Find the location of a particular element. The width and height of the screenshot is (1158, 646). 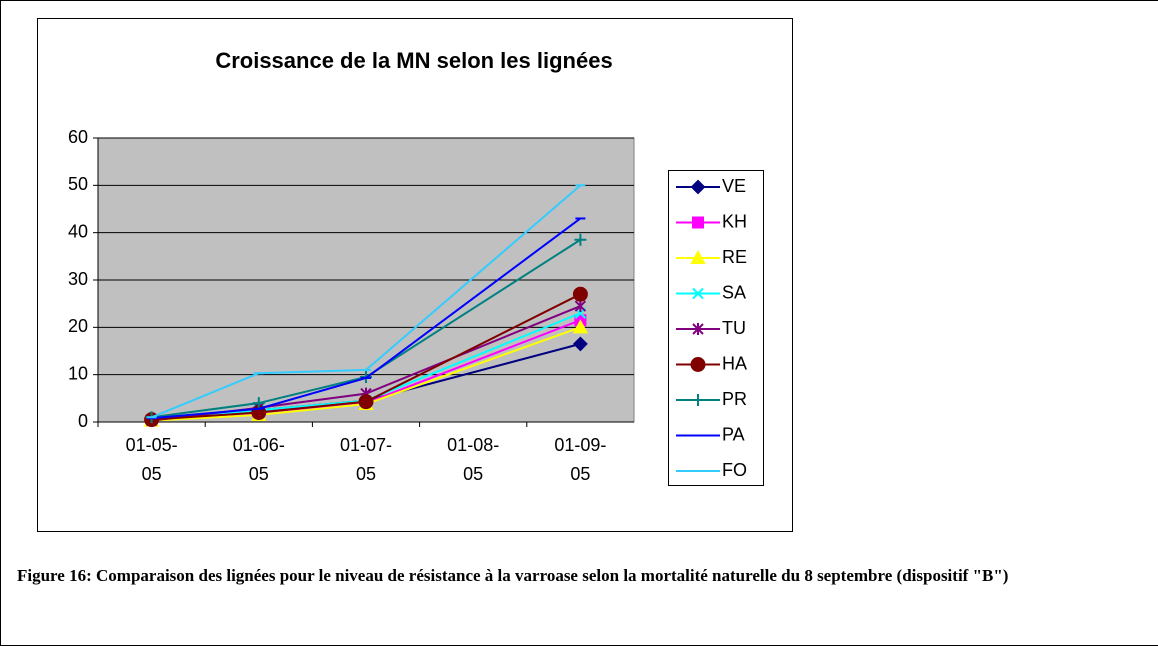

legend-label: FO is located at coordinates (734, 470).